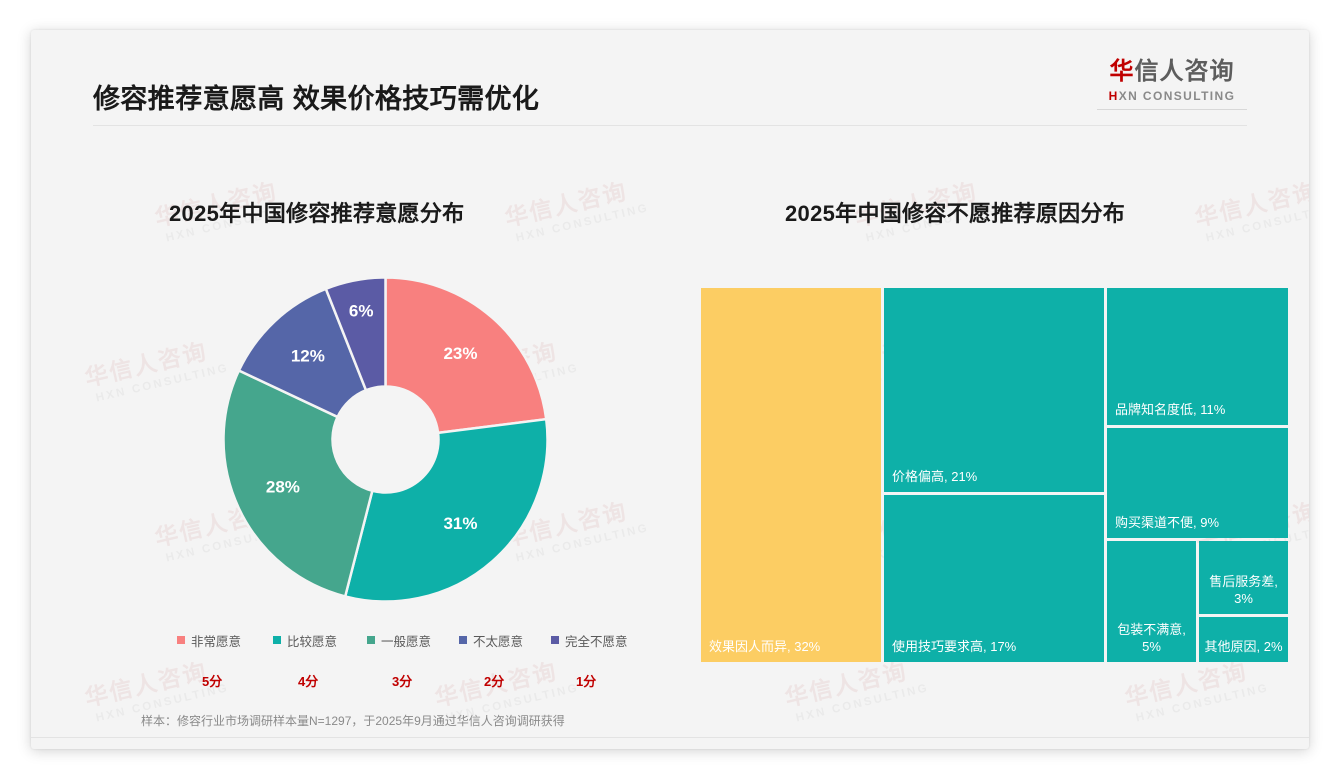 The height and width of the screenshot is (780, 1340). I want to click on donut-svg: 23% 31% 28% 12% 6%, so click(385, 439).